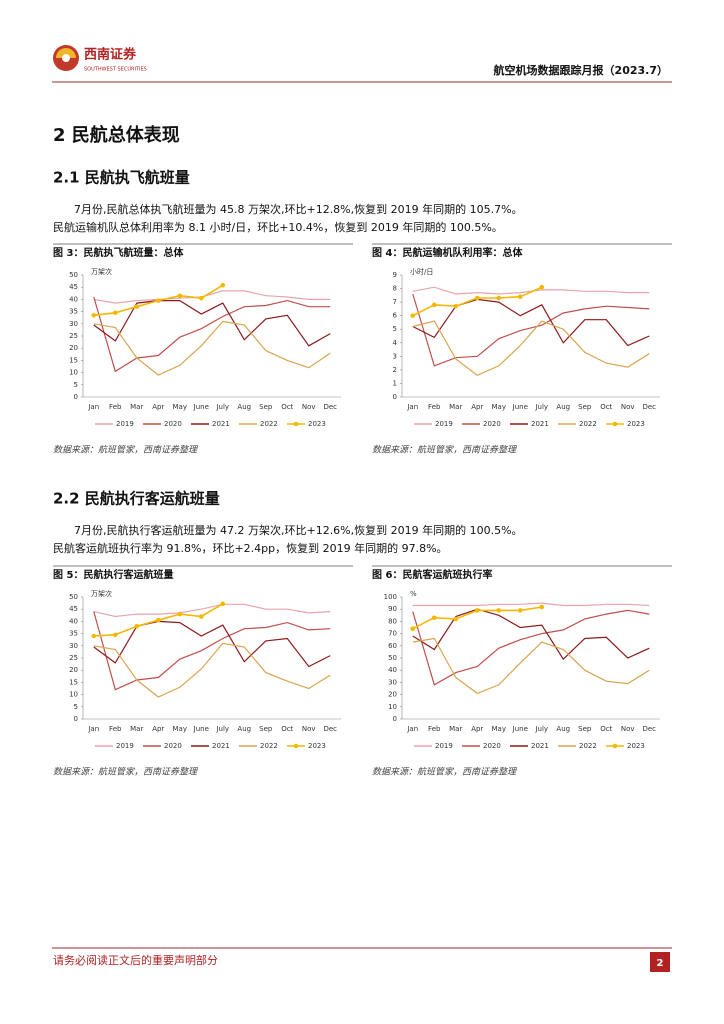 Image resolution: width=724 pixels, height=1024 pixels. What do you see at coordinates (392, 609) in the screenshot?
I see `y-tick-label: 90` at bounding box center [392, 609].